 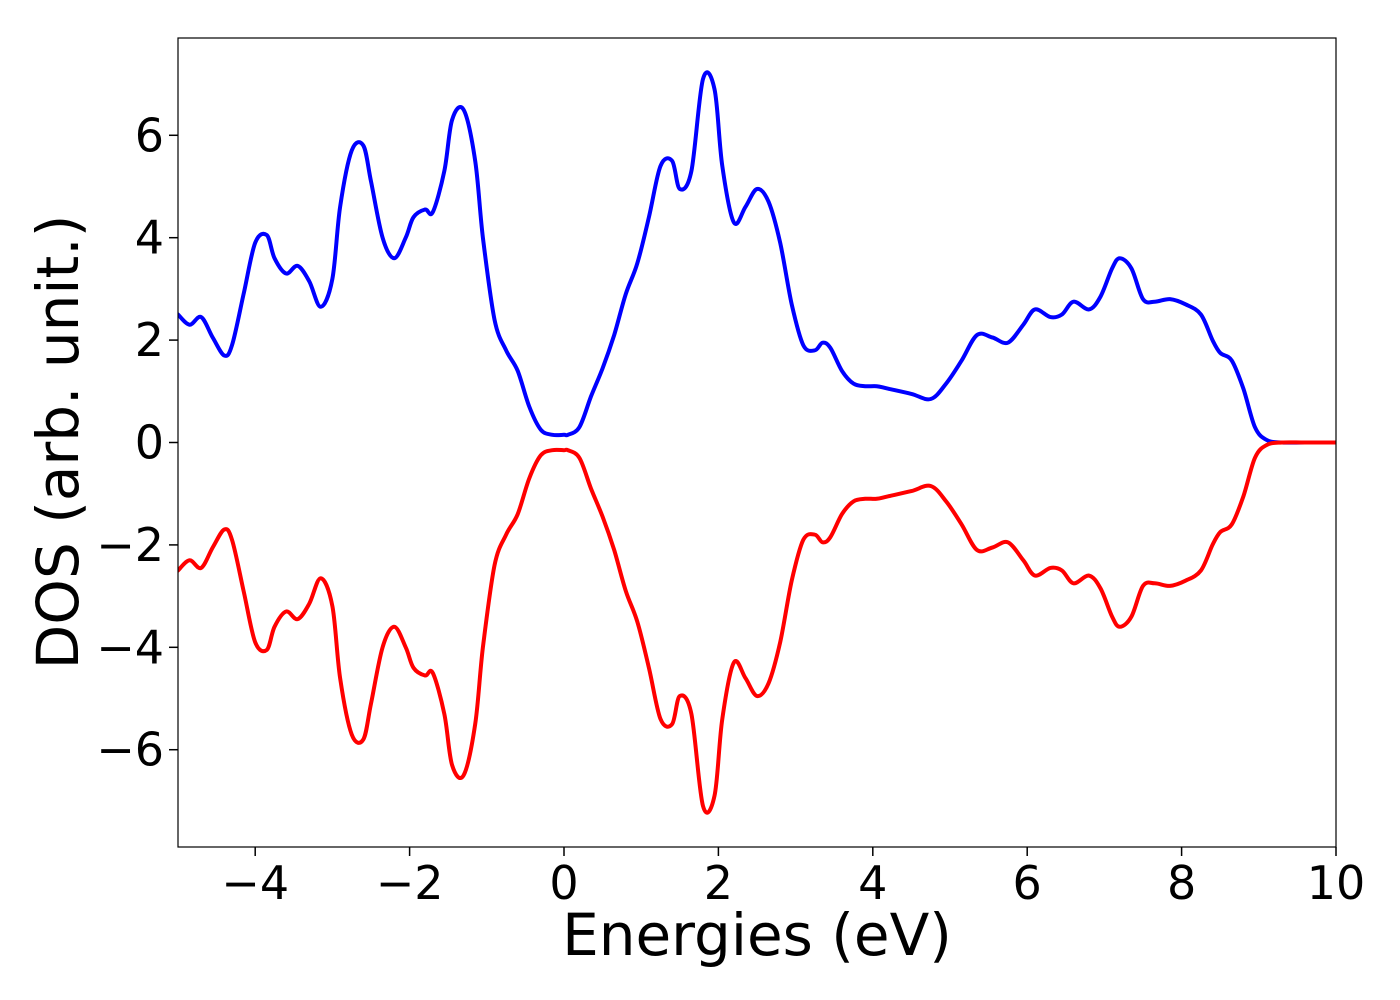 What do you see at coordinates (872, 883) in the screenshot?
I see `x-tick-label: 4` at bounding box center [872, 883].